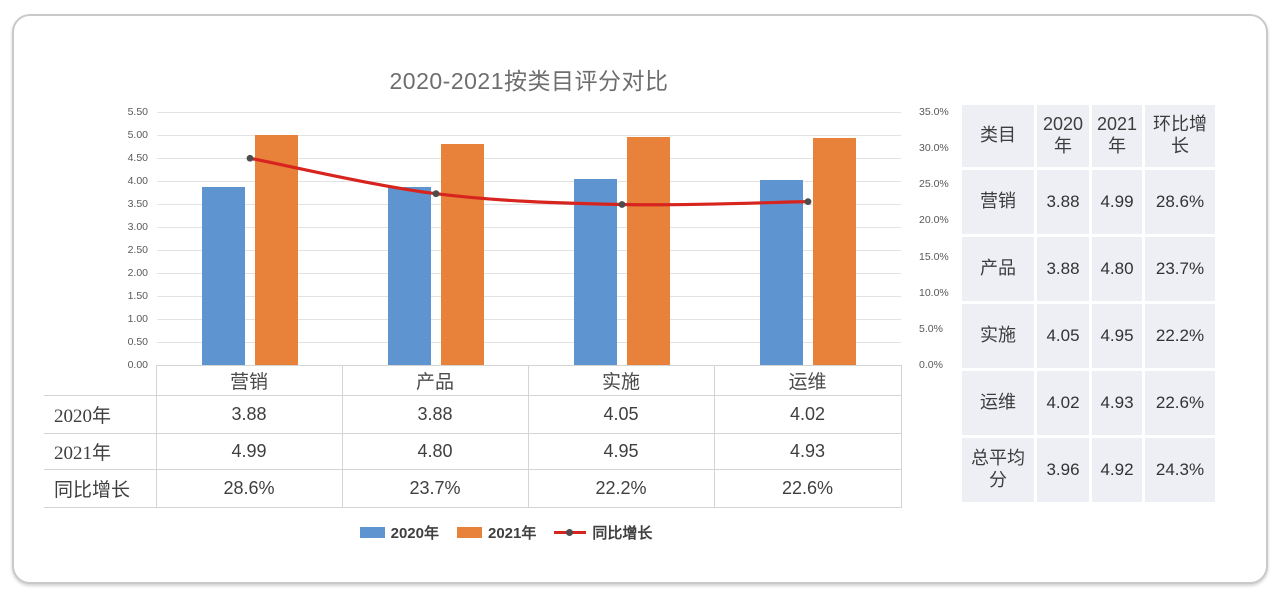 This screenshot has height=600, width=1280. I want to click on summary-row: 实施 4.05 4.95 22.2%, so click(1088, 336).